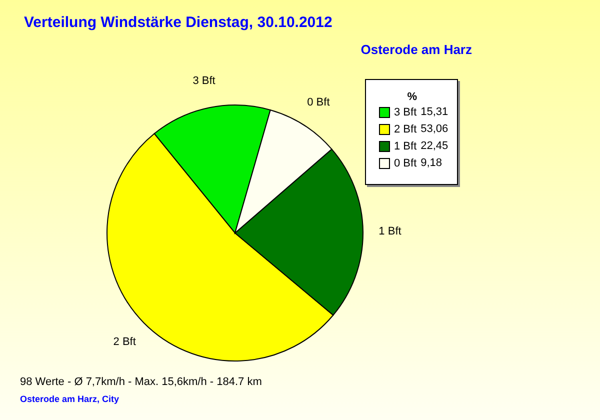 The image size is (600, 420). I want to click on chart-title: Verteilung Windstärke Dienstag, 30.10.2012, so click(178, 22).